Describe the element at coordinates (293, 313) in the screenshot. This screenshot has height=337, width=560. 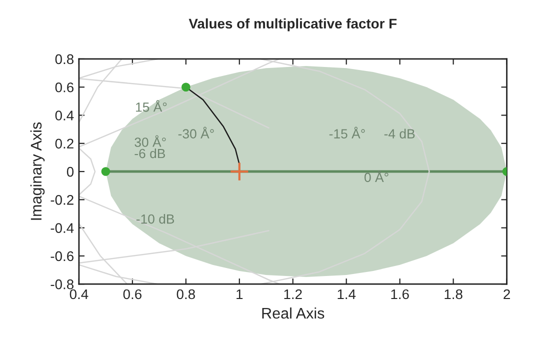
I see `x-axis-title: Real Axis` at that location.